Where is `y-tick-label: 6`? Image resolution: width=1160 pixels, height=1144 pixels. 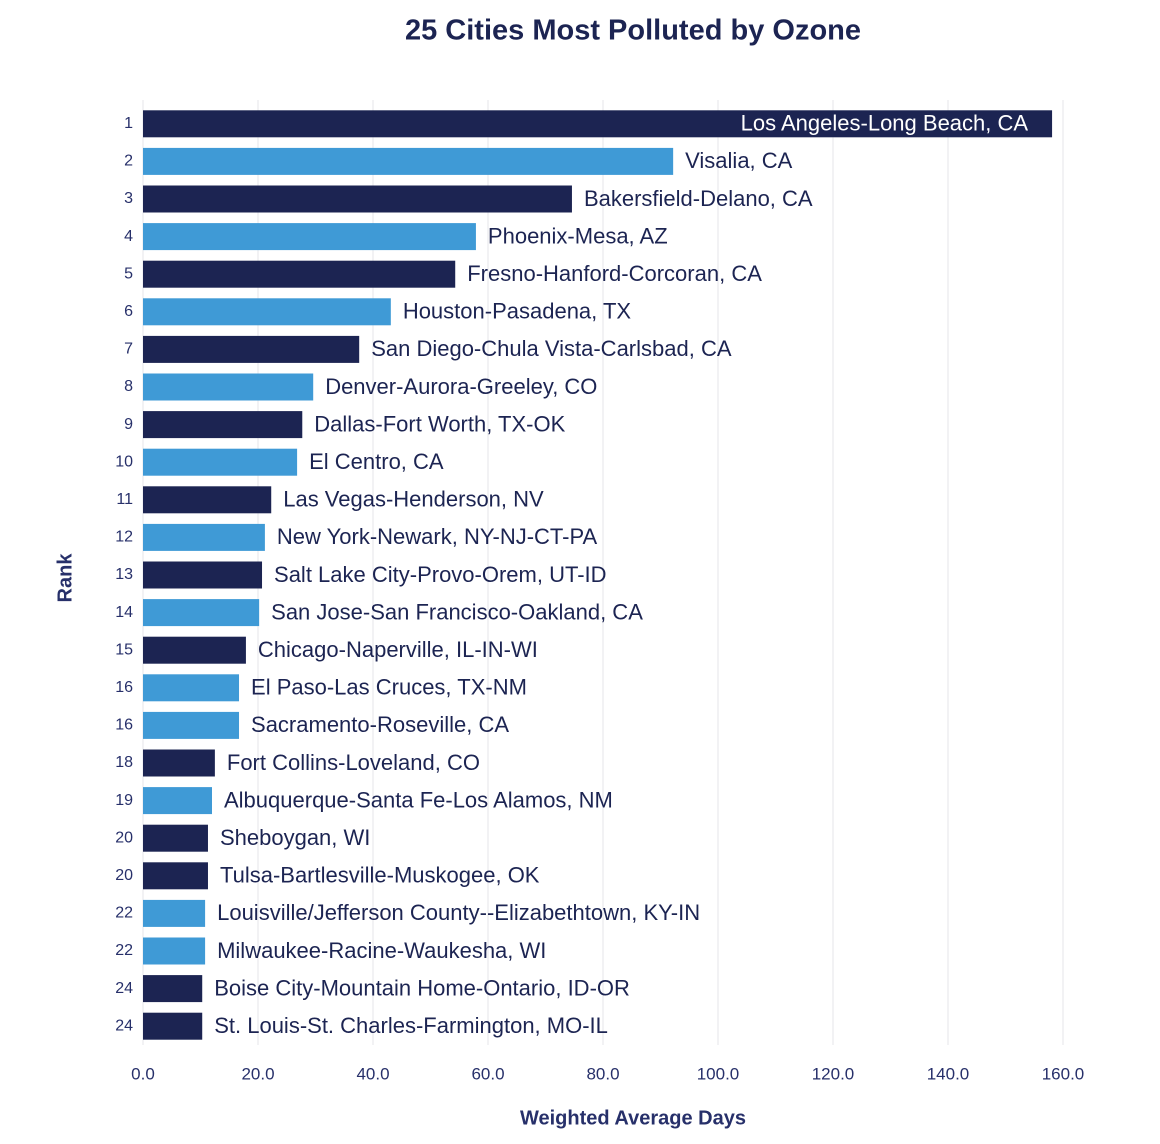 y-tick-label: 6 is located at coordinates (128, 311).